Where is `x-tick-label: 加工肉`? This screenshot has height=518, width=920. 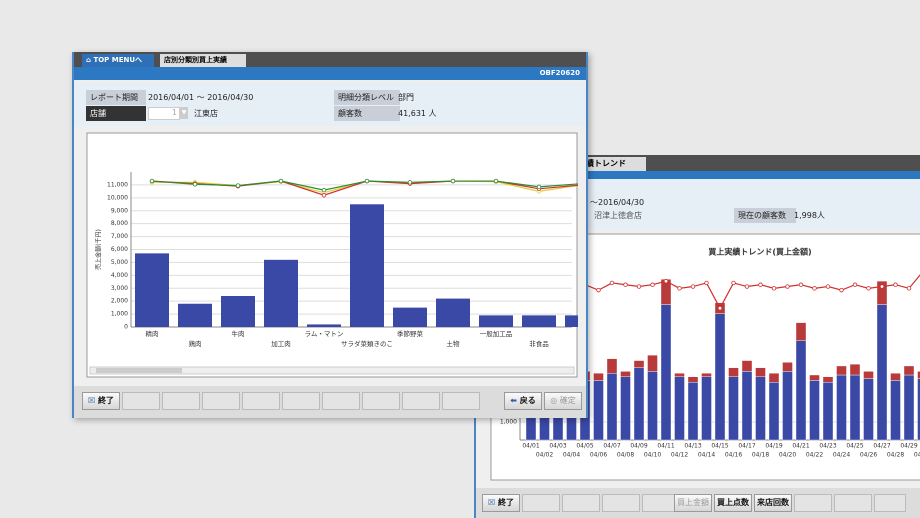
x-tick-label: 加工肉 is located at coordinates (281, 343).